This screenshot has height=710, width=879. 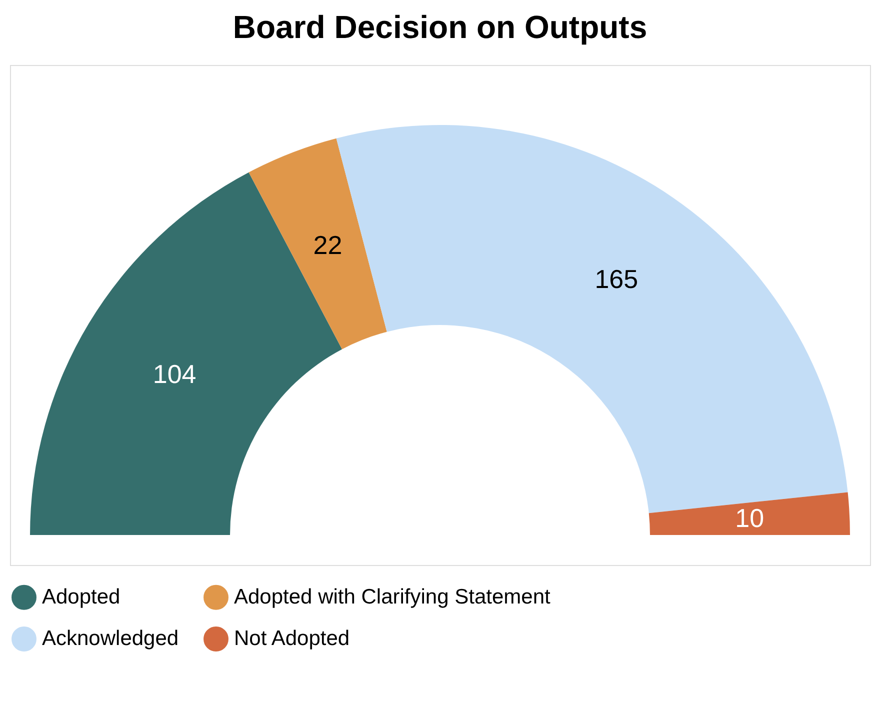 I want to click on data-label: 165, so click(x=616, y=279).